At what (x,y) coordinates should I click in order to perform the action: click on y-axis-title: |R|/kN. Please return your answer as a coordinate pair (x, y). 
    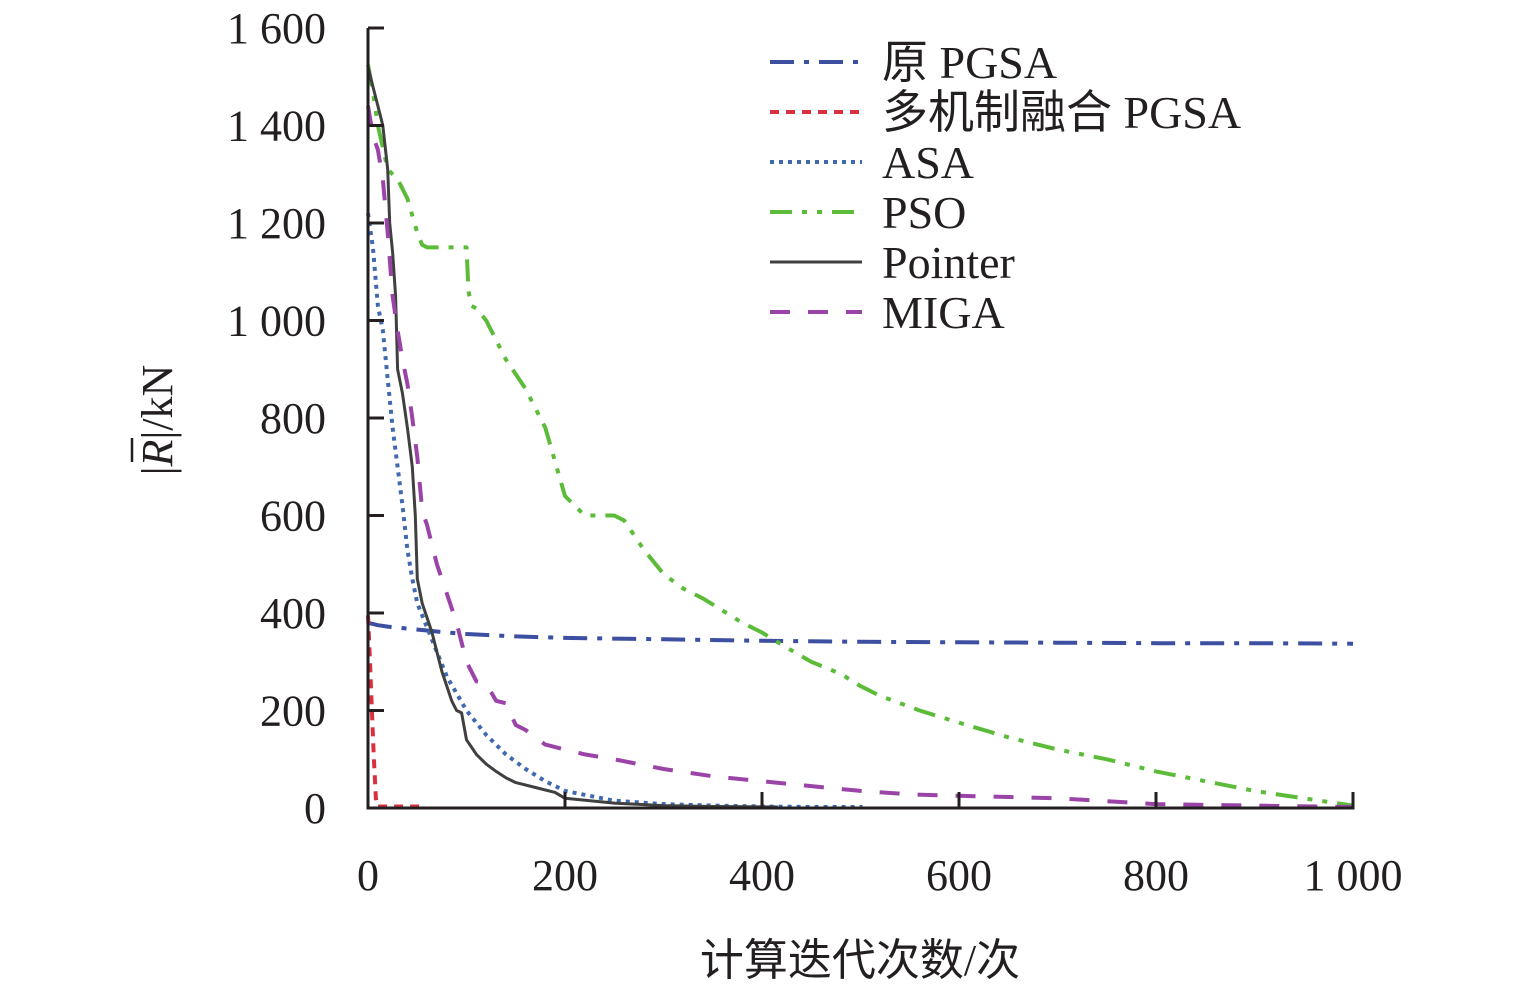
    Looking at the image, I should click on (156, 420).